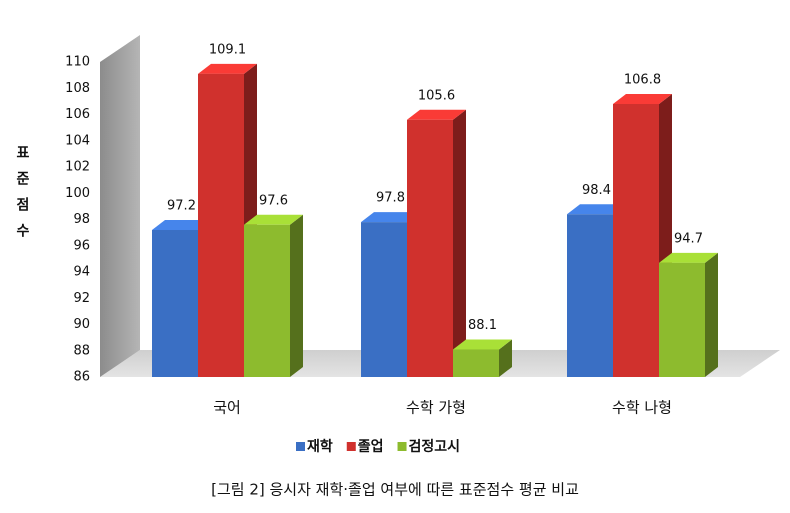 This screenshot has width=790, height=513. What do you see at coordinates (81, 298) in the screenshot?
I see `y-tick-label: 92` at bounding box center [81, 298].